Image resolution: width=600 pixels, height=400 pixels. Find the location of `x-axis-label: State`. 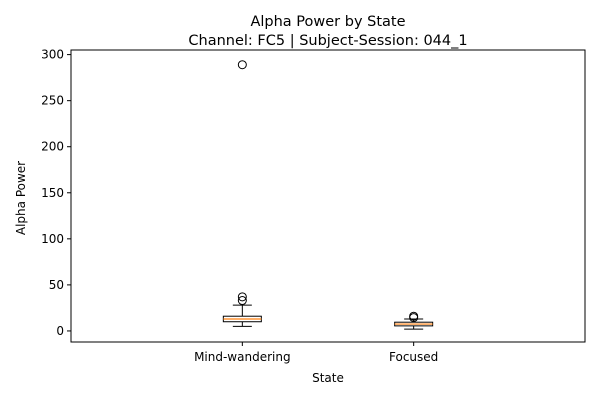

x-axis-label: State is located at coordinates (328, 378).